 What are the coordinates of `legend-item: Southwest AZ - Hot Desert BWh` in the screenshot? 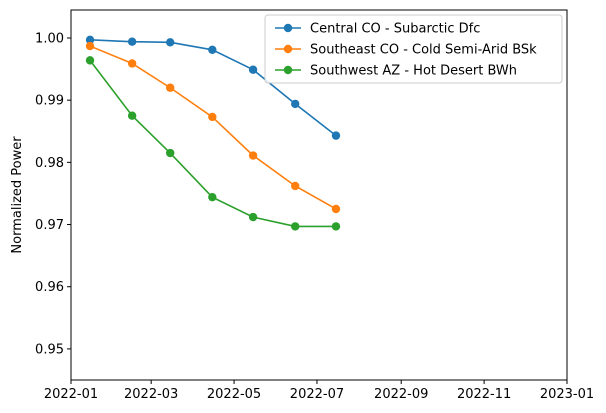 It's located at (396, 71).